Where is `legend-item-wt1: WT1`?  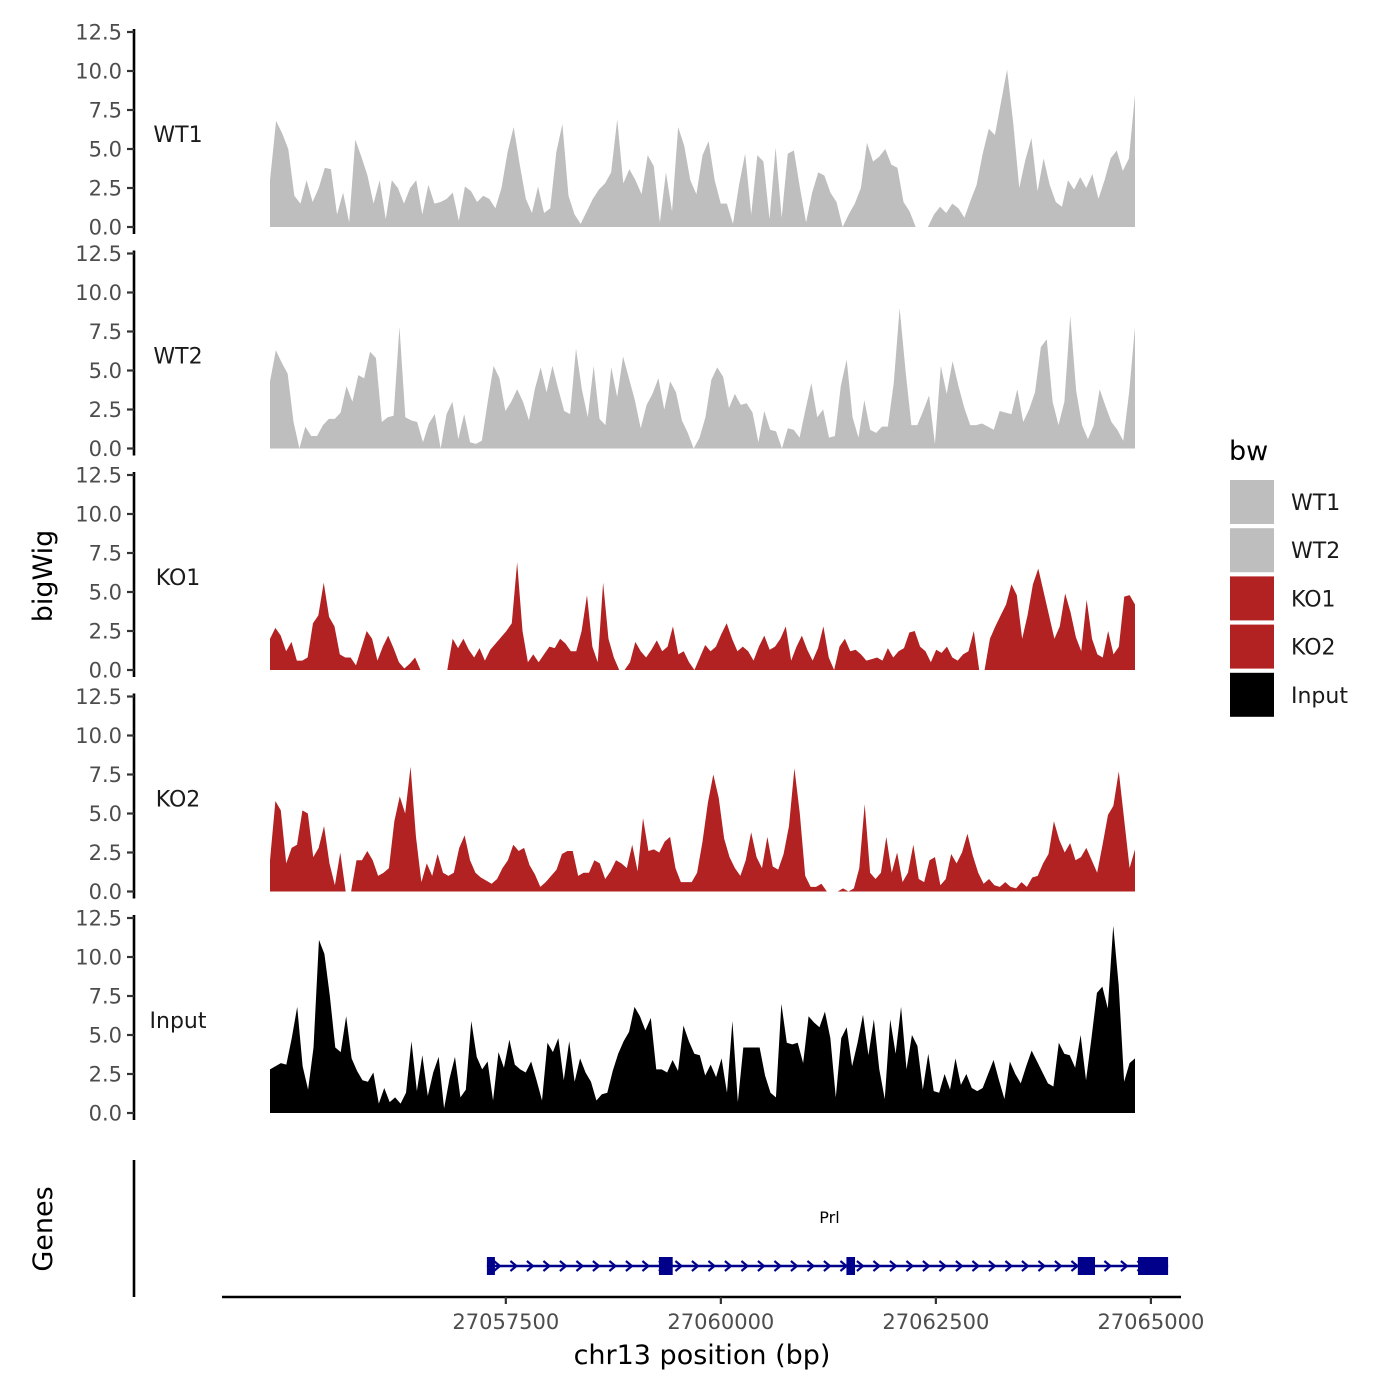 legend-item-wt1: WT1 is located at coordinates (1285, 502).